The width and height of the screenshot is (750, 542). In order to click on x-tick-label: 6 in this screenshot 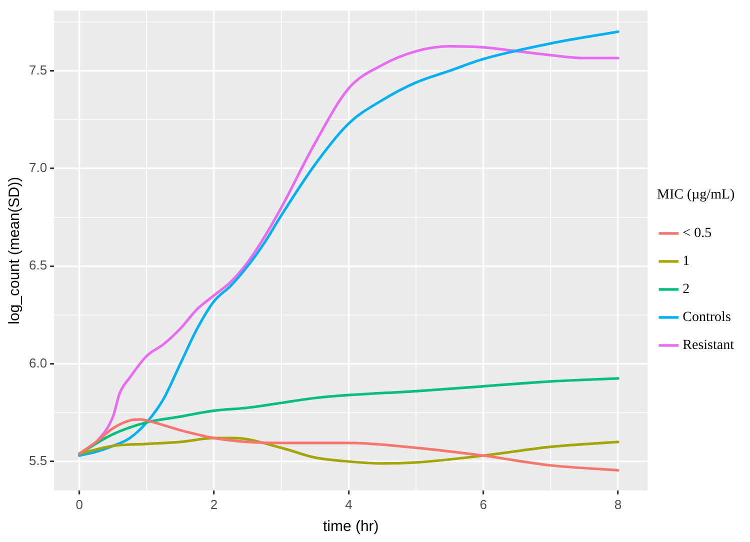, I will do `click(483, 504)`.